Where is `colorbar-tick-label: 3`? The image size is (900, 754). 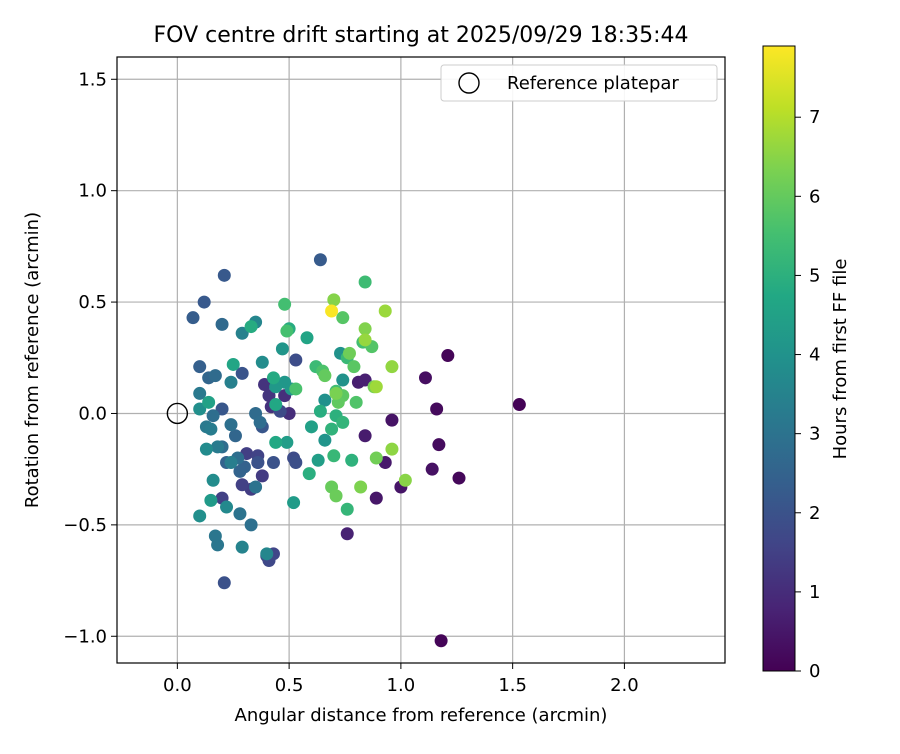 colorbar-tick-label: 3 is located at coordinates (814, 434).